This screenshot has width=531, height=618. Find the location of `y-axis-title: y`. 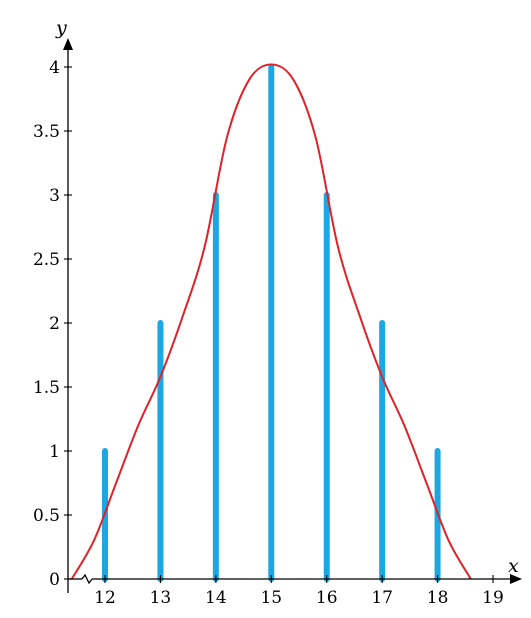

y-axis-title: y is located at coordinates (61, 28).